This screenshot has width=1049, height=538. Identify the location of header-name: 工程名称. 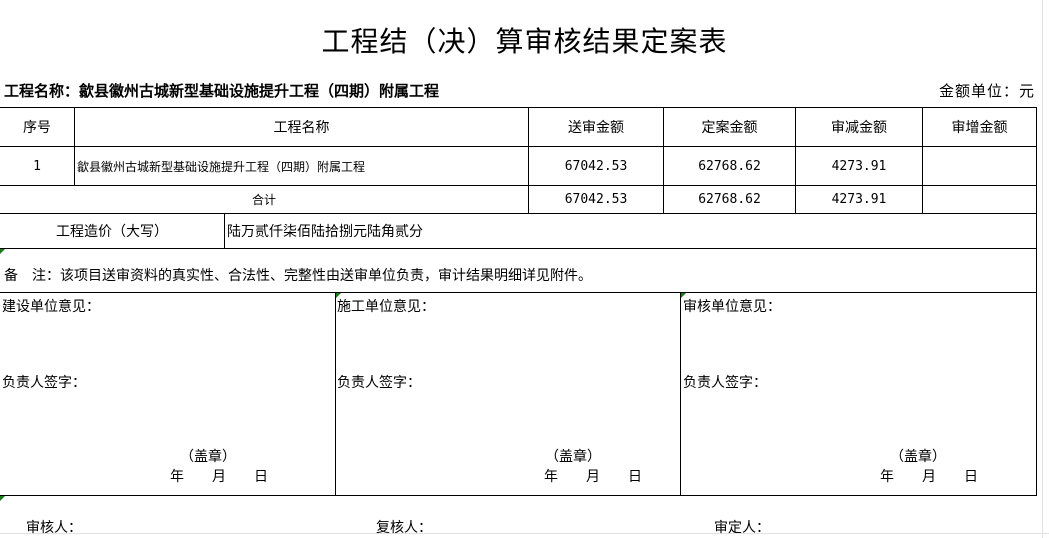
(301, 127).